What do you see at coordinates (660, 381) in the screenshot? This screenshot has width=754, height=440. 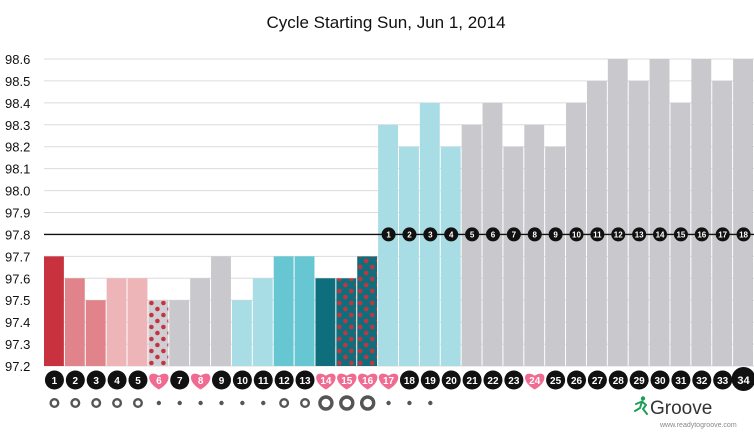 I see `day-label-30: 30` at bounding box center [660, 381].